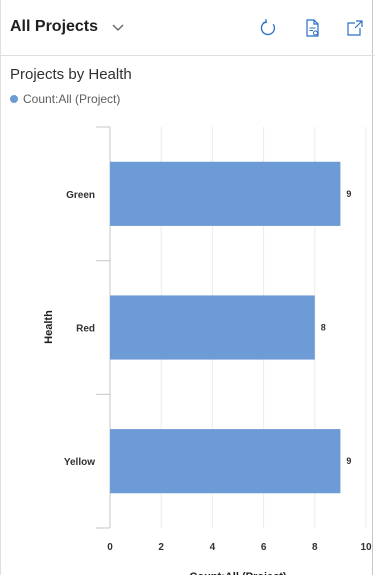 Image resolution: width=375 pixels, height=575 pixels. Describe the element at coordinates (366, 547) in the screenshot. I see `x-tick-label: 10` at that location.